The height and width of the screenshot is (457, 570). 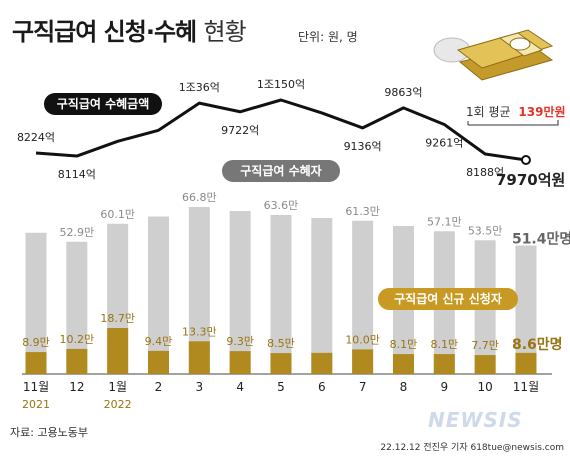 I want to click on x-tick-label: 10, so click(x=484, y=387).